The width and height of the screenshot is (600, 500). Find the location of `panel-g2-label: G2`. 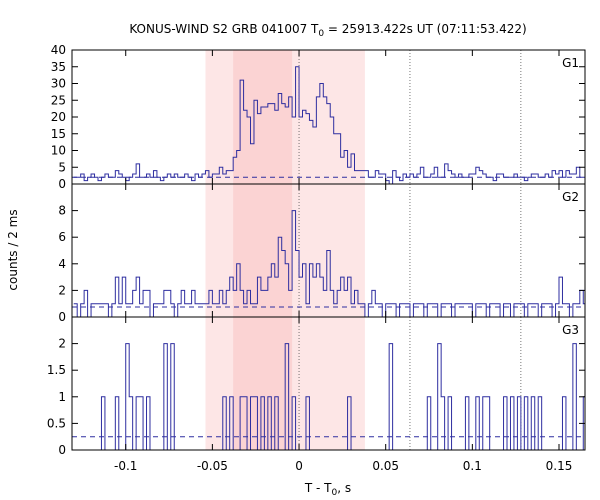

panel-g2-label: G2 is located at coordinates (570, 197).